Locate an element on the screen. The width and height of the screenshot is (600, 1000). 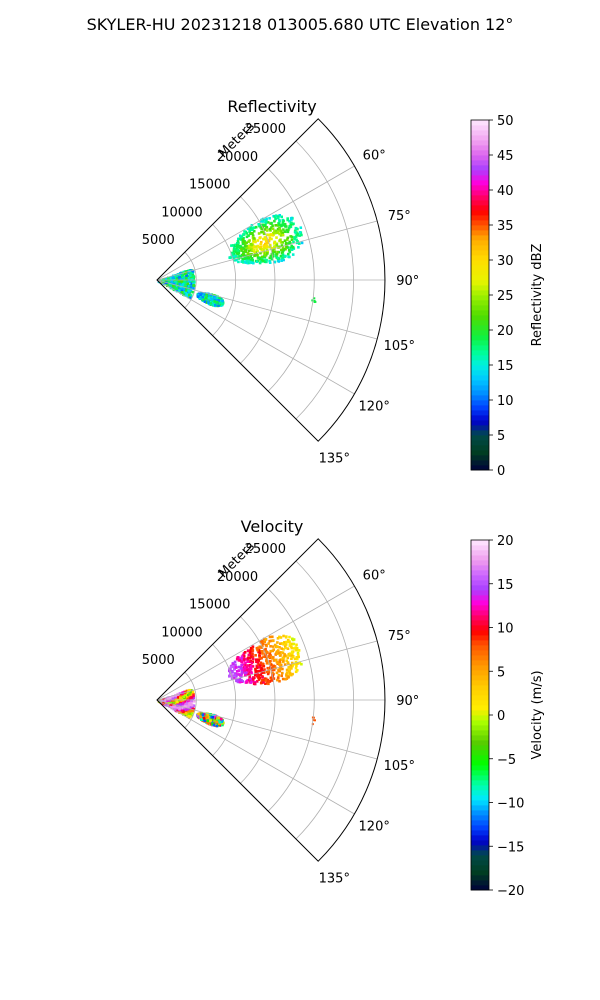
radar-echo-cell is located at coordinates (210, 720).